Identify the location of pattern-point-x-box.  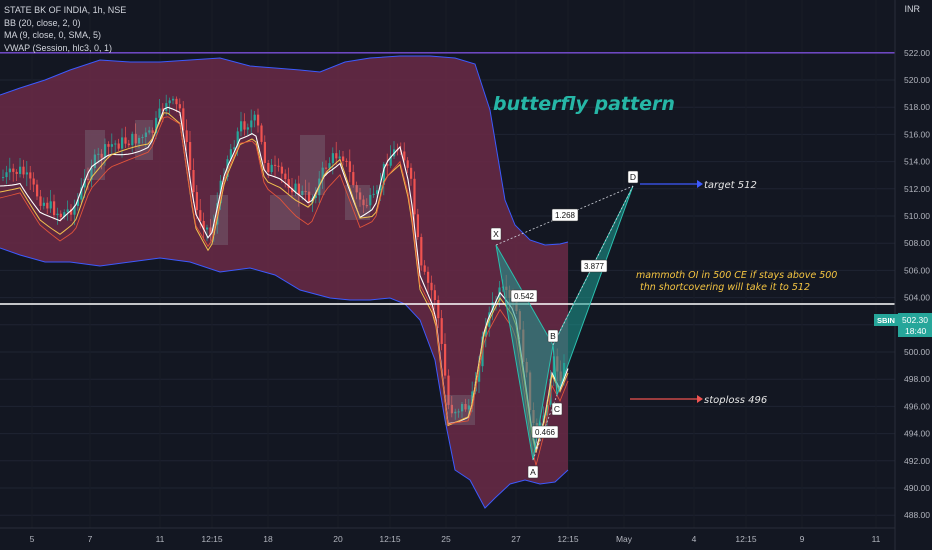
(496, 234).